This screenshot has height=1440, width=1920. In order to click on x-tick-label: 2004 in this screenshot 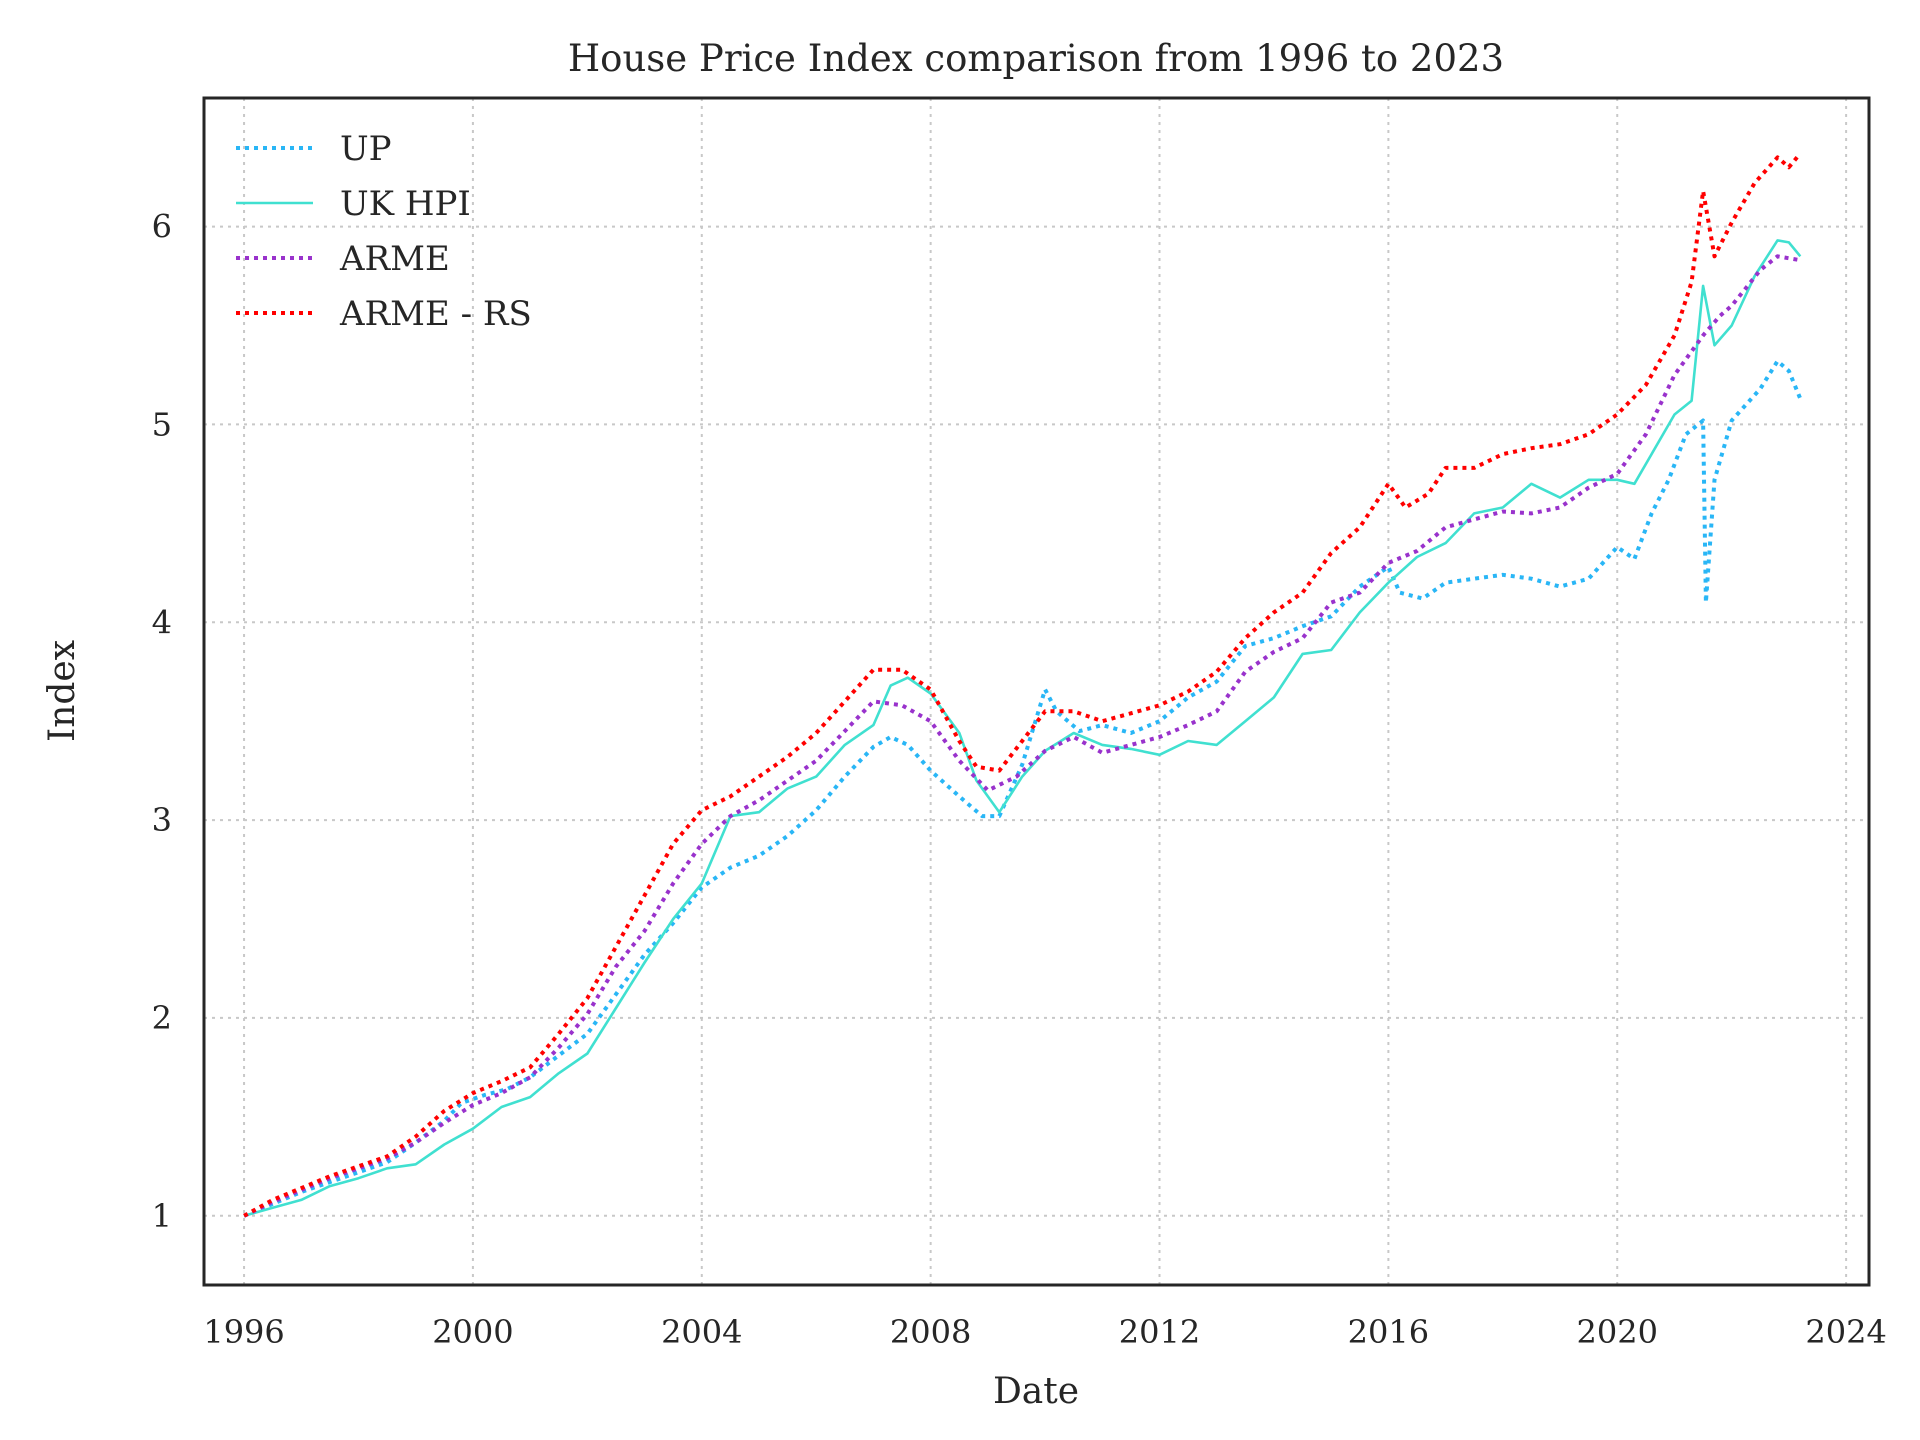, I will do `click(701, 1332)`.